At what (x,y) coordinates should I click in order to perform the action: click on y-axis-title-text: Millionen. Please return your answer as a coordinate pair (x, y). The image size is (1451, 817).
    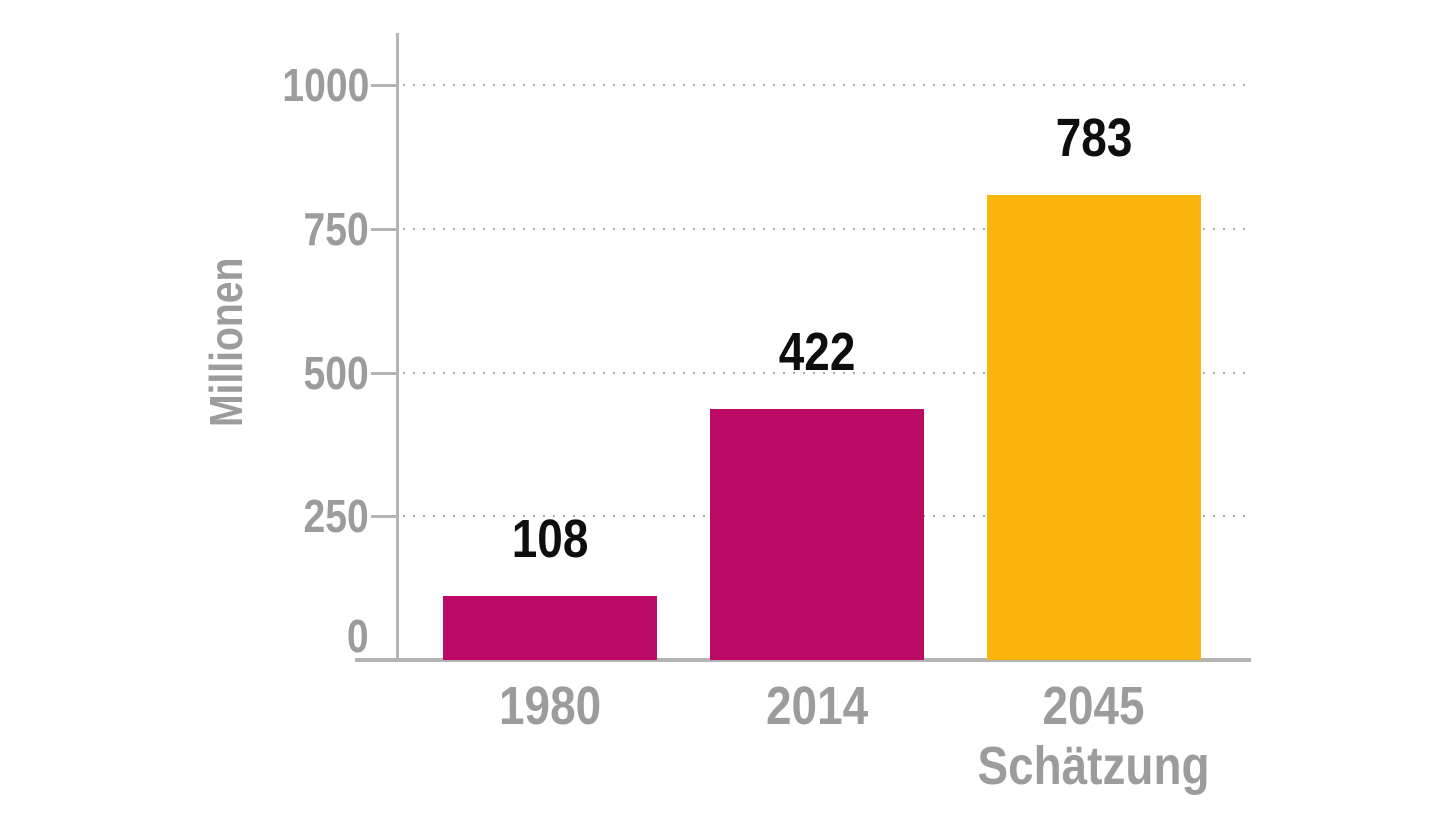
    Looking at the image, I should click on (226, 342).